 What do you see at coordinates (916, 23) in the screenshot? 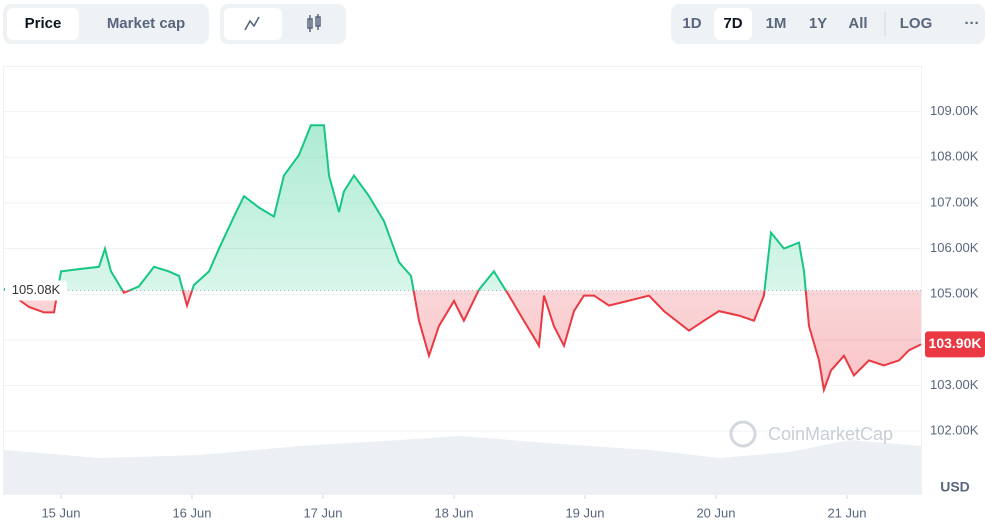
I see `log-button: LOG` at bounding box center [916, 23].